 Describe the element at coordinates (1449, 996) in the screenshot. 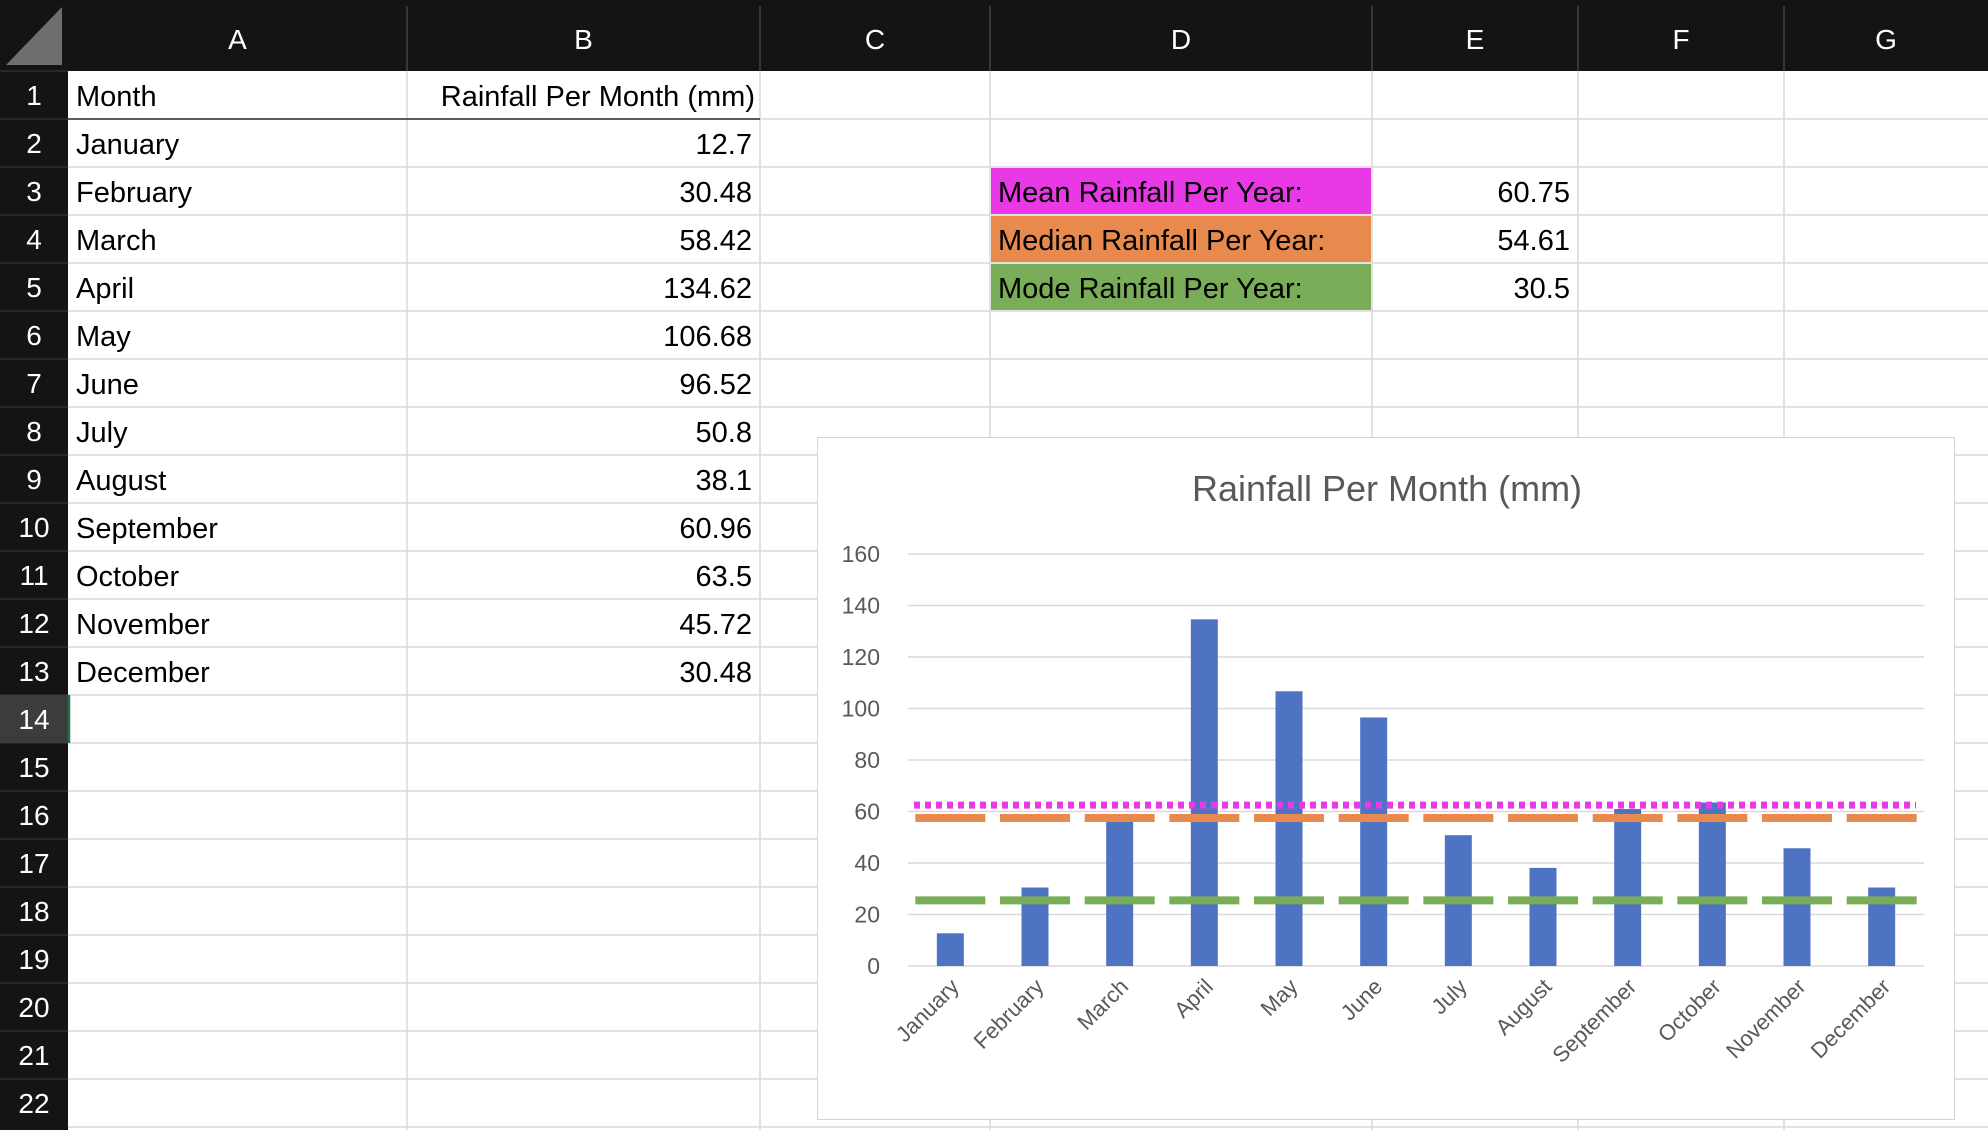

I see `x-tick-label-july: July` at that location.